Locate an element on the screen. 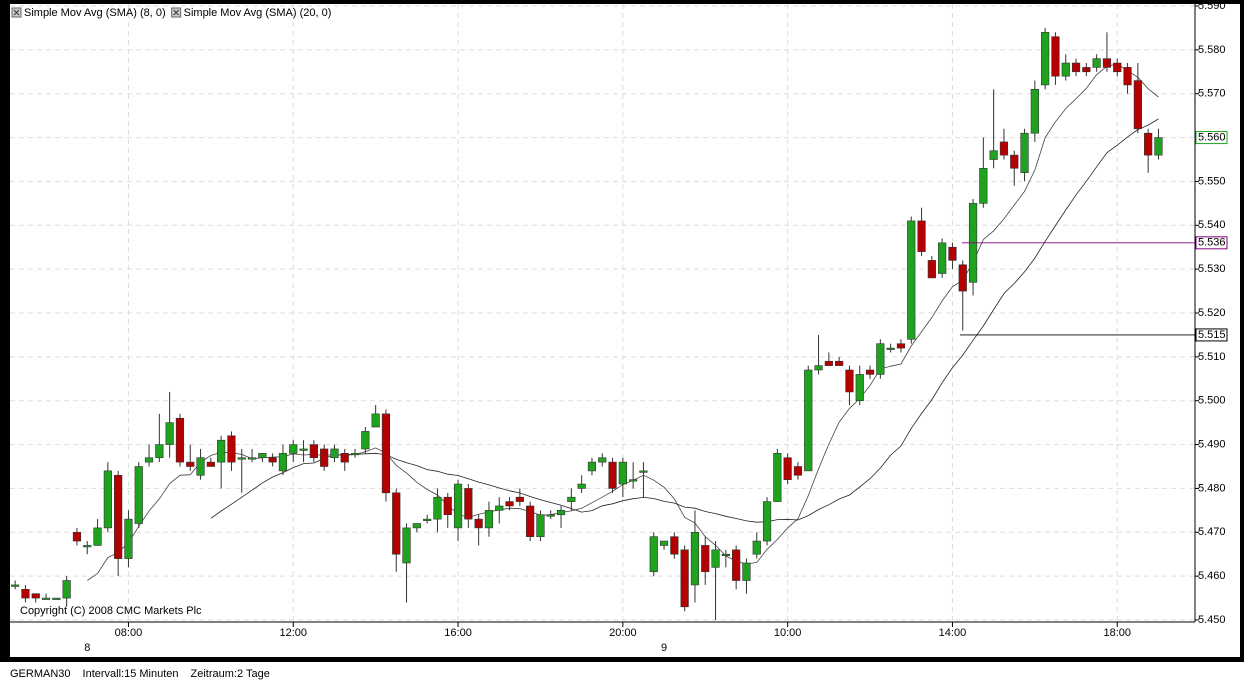 The image size is (1244, 684). y-tick-label: 5.480 is located at coordinates (1212, 488).